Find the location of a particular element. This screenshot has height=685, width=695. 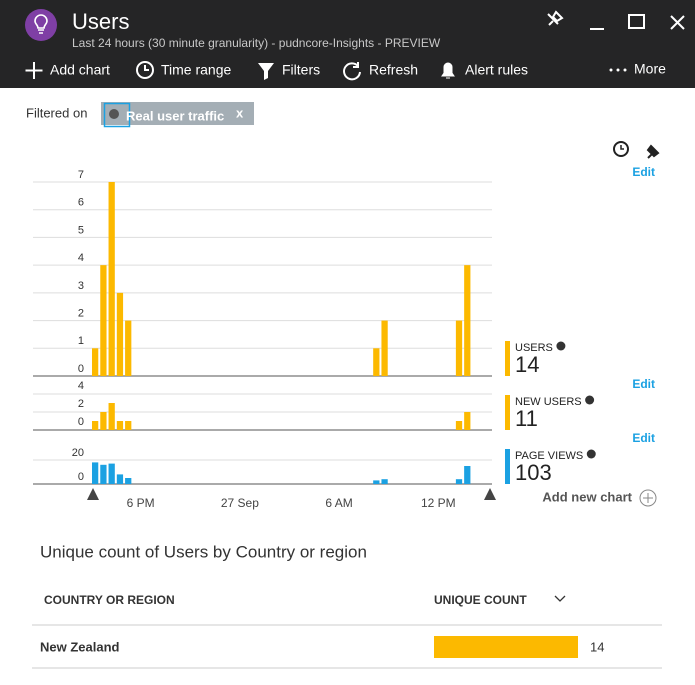

x-tick-label: 6 PM is located at coordinates (141, 503).